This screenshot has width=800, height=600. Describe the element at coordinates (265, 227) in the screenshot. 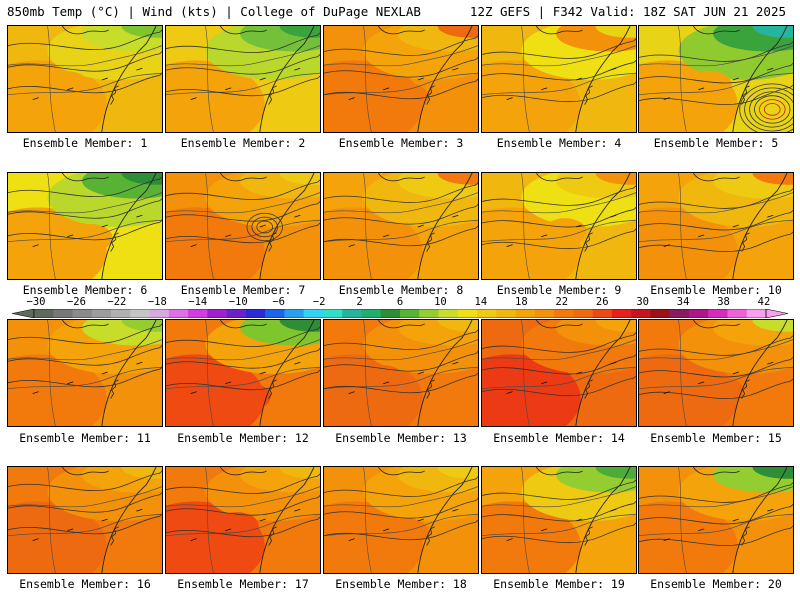

I see `low-pressure-contour` at that location.